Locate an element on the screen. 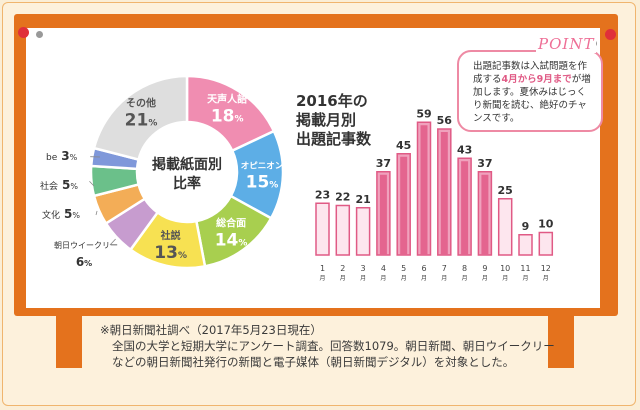  donut-label: be 3% is located at coordinates (62, 156).